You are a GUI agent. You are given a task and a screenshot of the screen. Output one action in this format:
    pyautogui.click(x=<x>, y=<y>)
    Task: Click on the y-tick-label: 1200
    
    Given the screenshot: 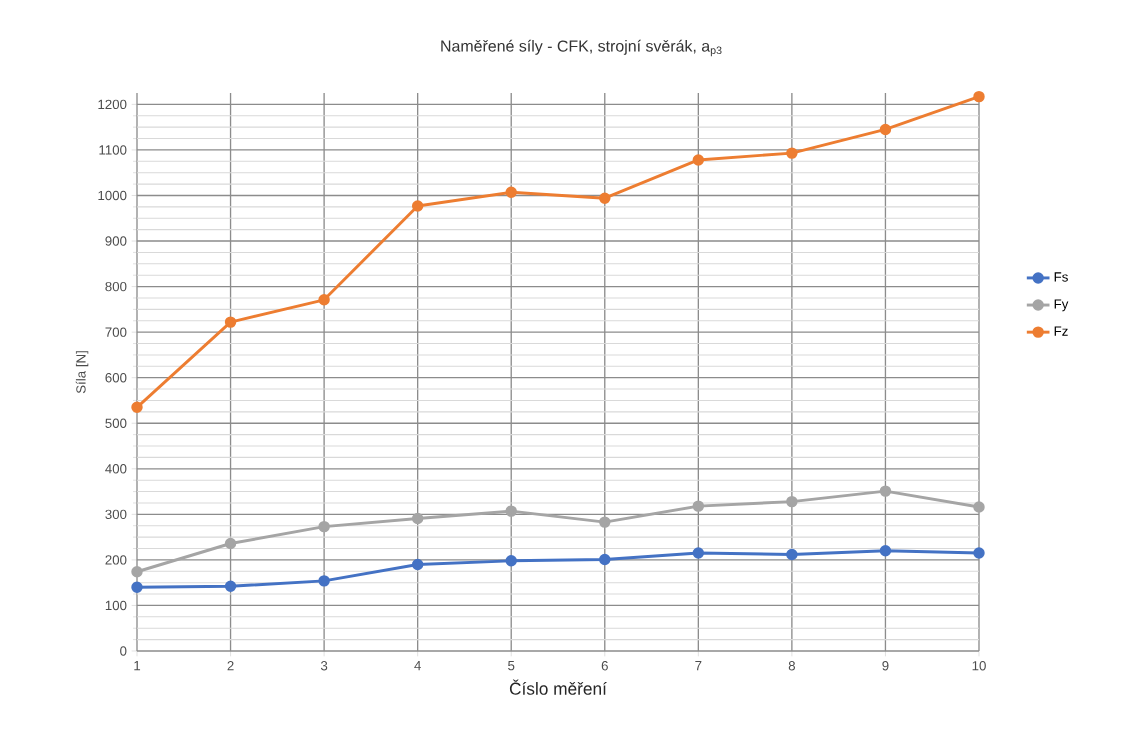 What is the action you would take?
    pyautogui.click(x=112, y=104)
    